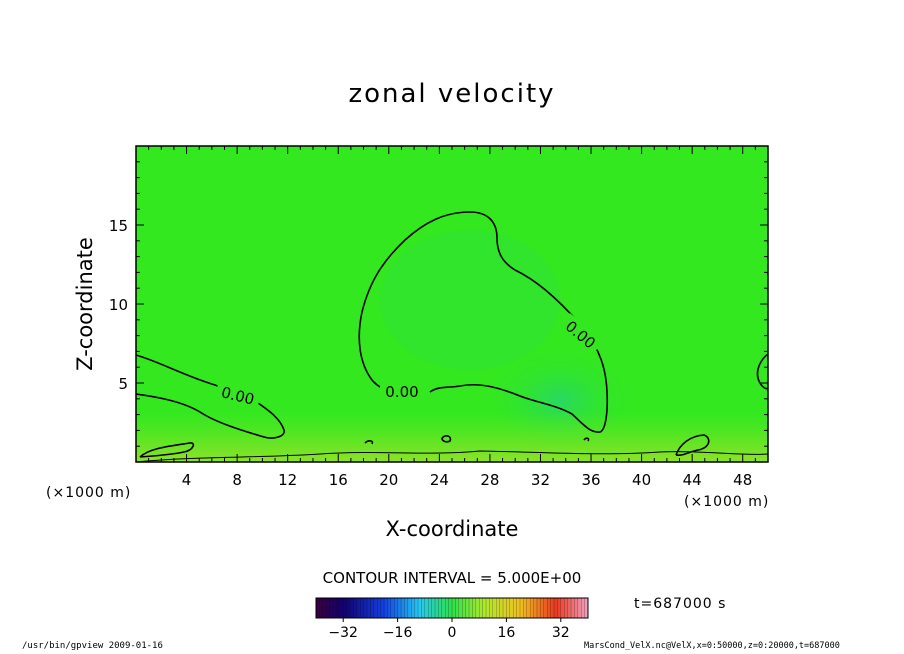  Describe the element at coordinates (92, 646) in the screenshot. I see `footer-left: /usr/bin/gpview 2009-01-16` at that location.